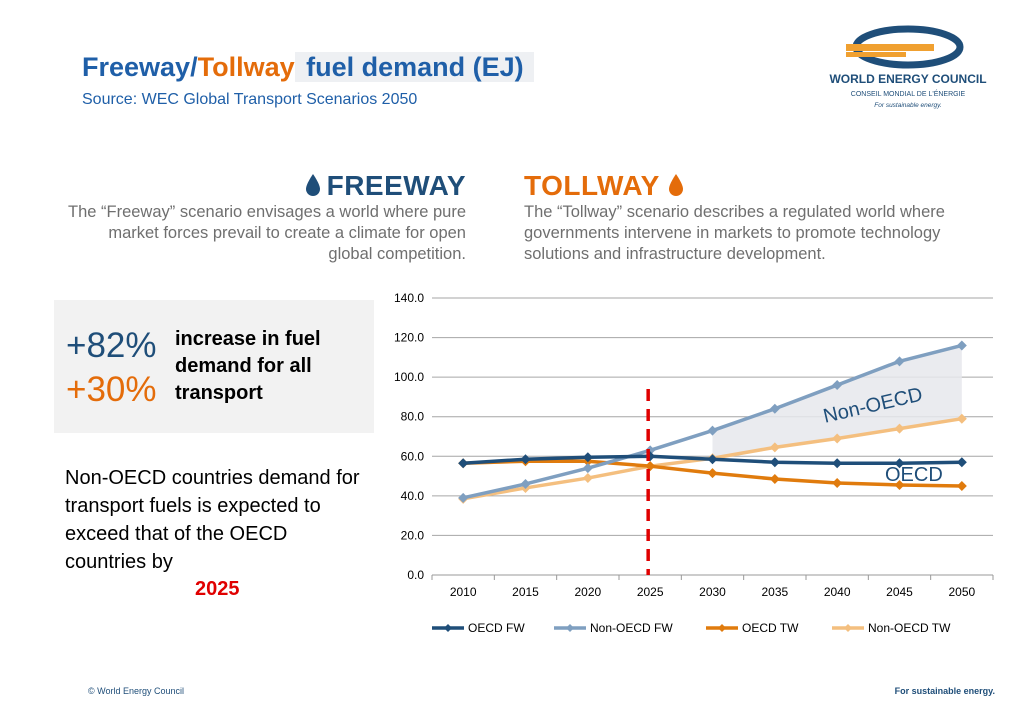  Describe the element at coordinates (944, 691) in the screenshot. I see `footer-tagline: For sustainable energy.` at that location.